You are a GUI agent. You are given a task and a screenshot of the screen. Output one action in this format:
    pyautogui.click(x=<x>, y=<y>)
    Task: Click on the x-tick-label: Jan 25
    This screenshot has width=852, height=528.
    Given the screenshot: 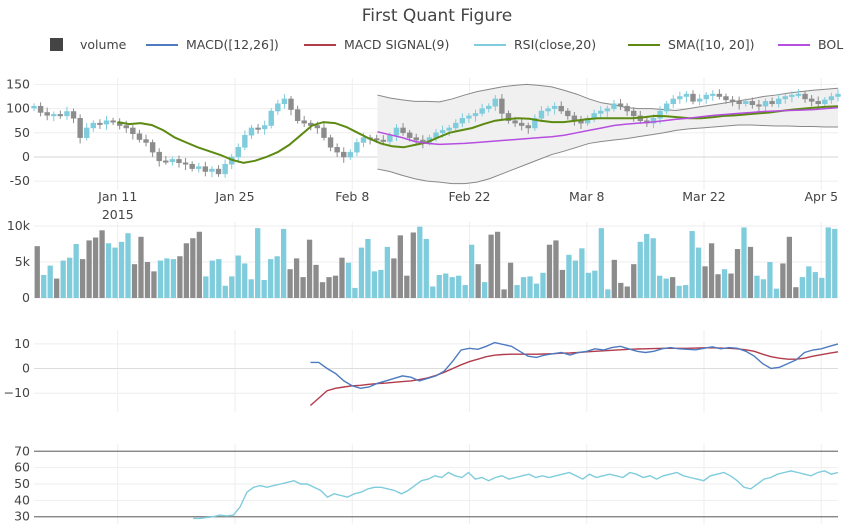 What is the action you would take?
    pyautogui.click(x=234, y=196)
    